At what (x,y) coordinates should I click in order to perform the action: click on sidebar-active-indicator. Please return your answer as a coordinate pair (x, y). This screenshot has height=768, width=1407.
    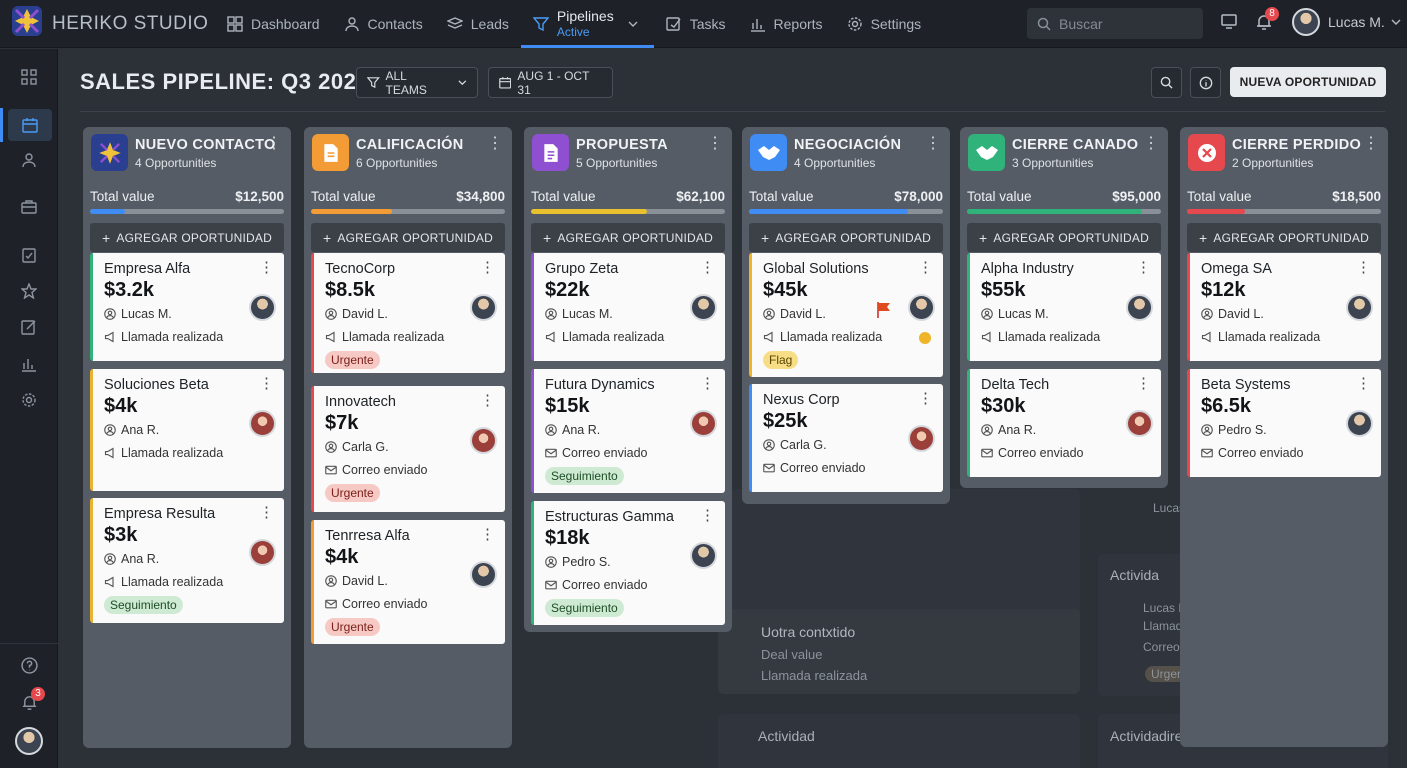
    Looking at the image, I should click on (1, 125).